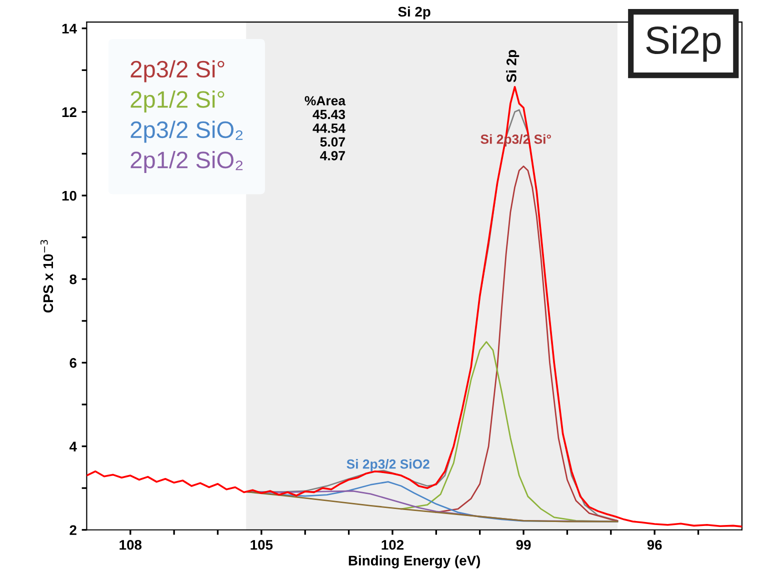 The image size is (781, 581). I want to click on y-tick-label: 4, so click(73, 447).